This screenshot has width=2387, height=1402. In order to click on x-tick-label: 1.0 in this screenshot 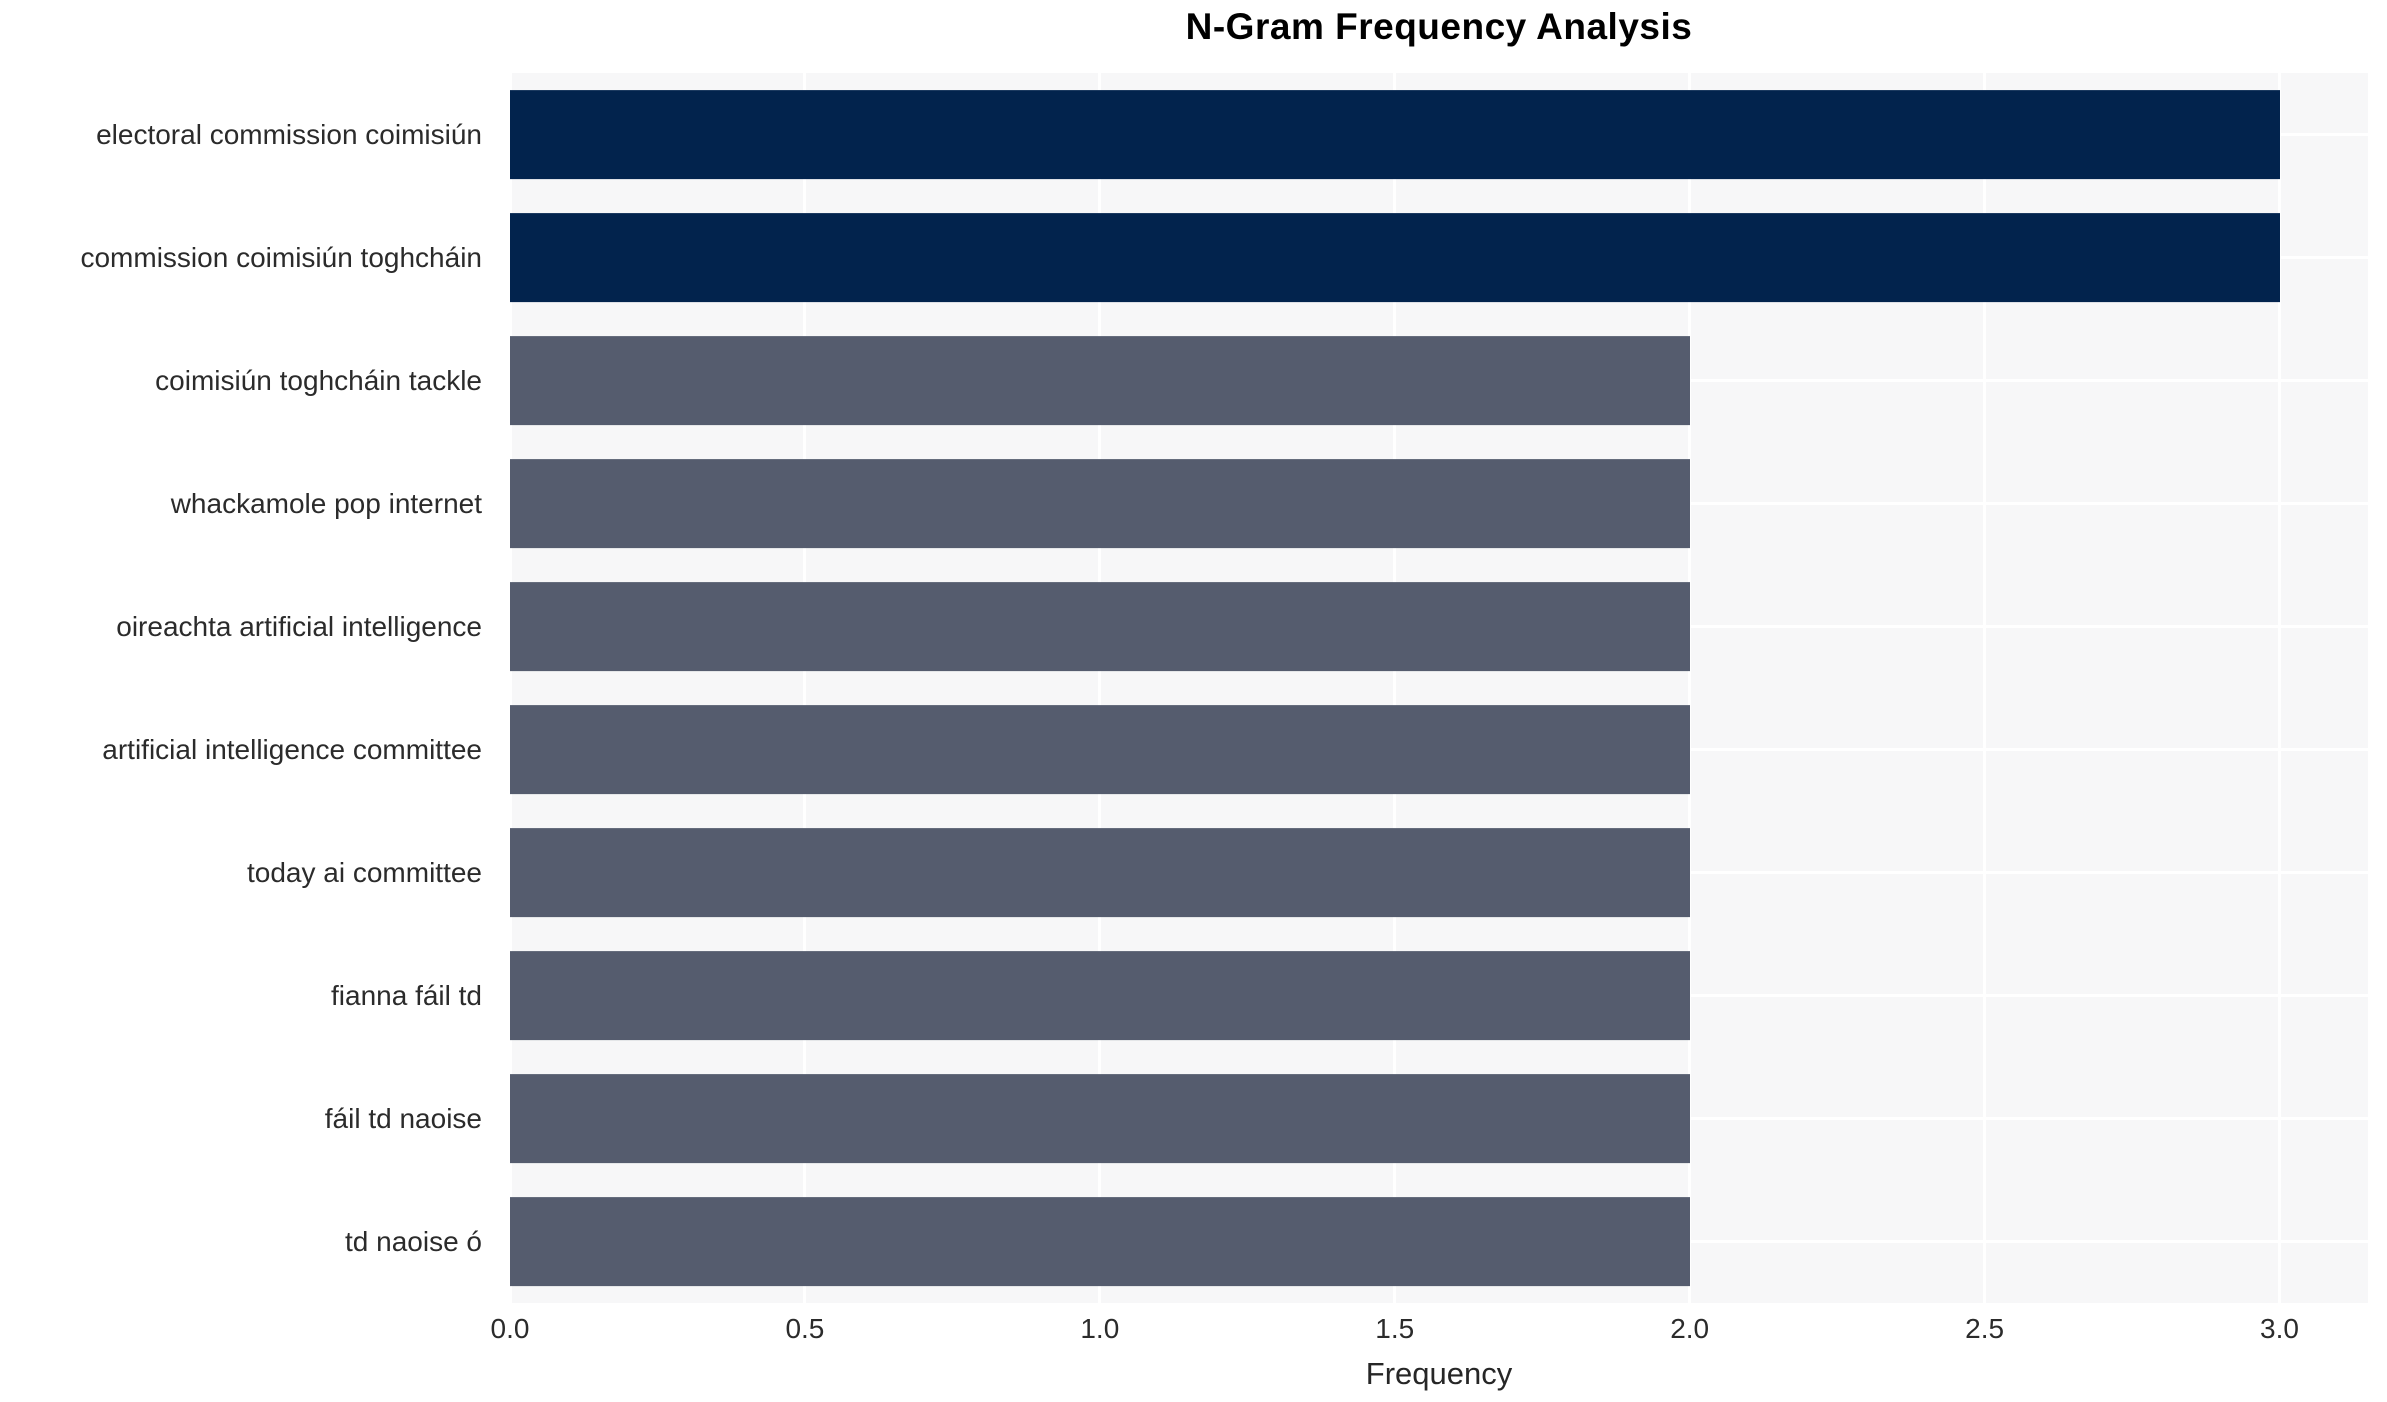, I will do `click(1100, 1328)`.